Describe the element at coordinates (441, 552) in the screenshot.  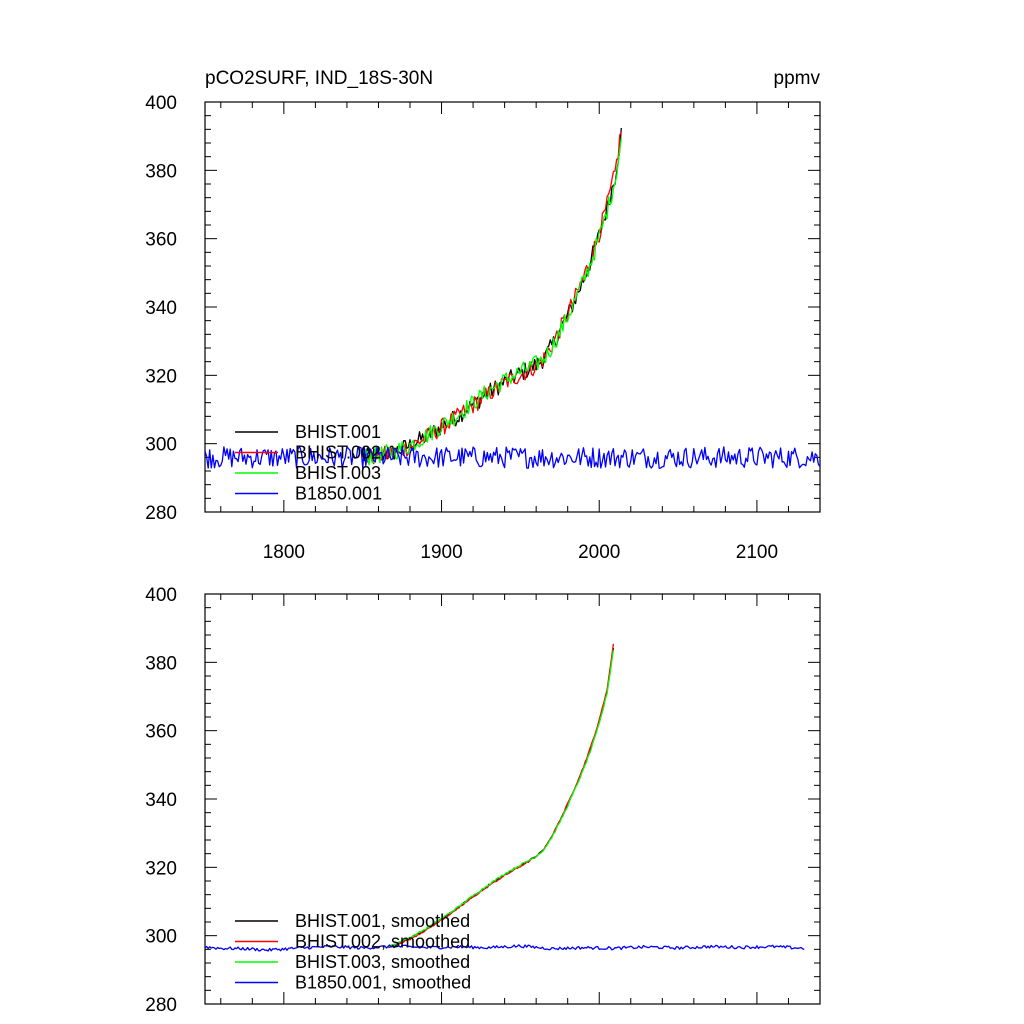
I see `x-tick-label: 1900` at that location.